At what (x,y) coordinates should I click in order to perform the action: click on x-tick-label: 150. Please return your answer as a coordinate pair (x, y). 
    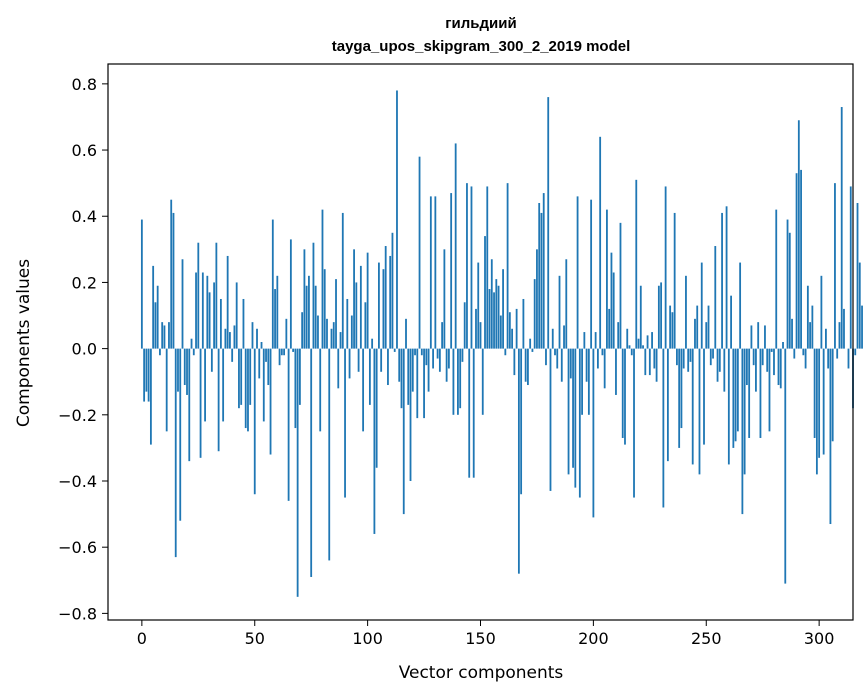
    Looking at the image, I should click on (480, 638).